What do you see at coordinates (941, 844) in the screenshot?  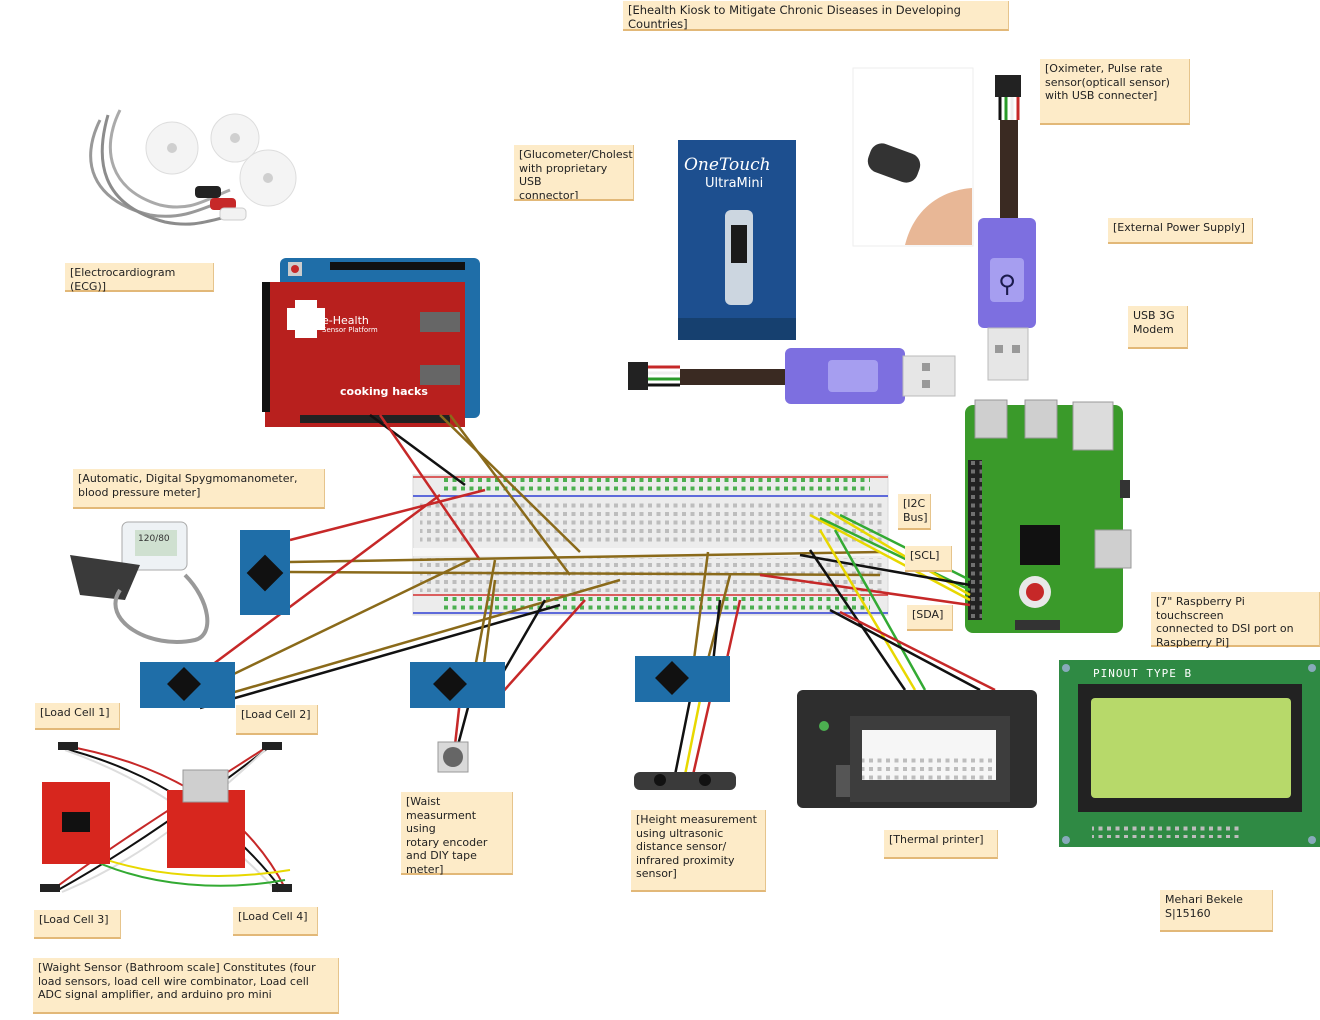 I see `label-thermal-printer: [Thermal printer]` at bounding box center [941, 844].